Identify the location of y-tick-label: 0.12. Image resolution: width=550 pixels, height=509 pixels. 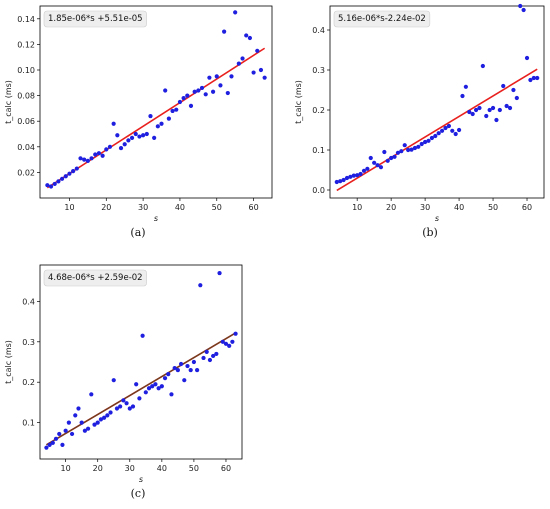
(26, 44).